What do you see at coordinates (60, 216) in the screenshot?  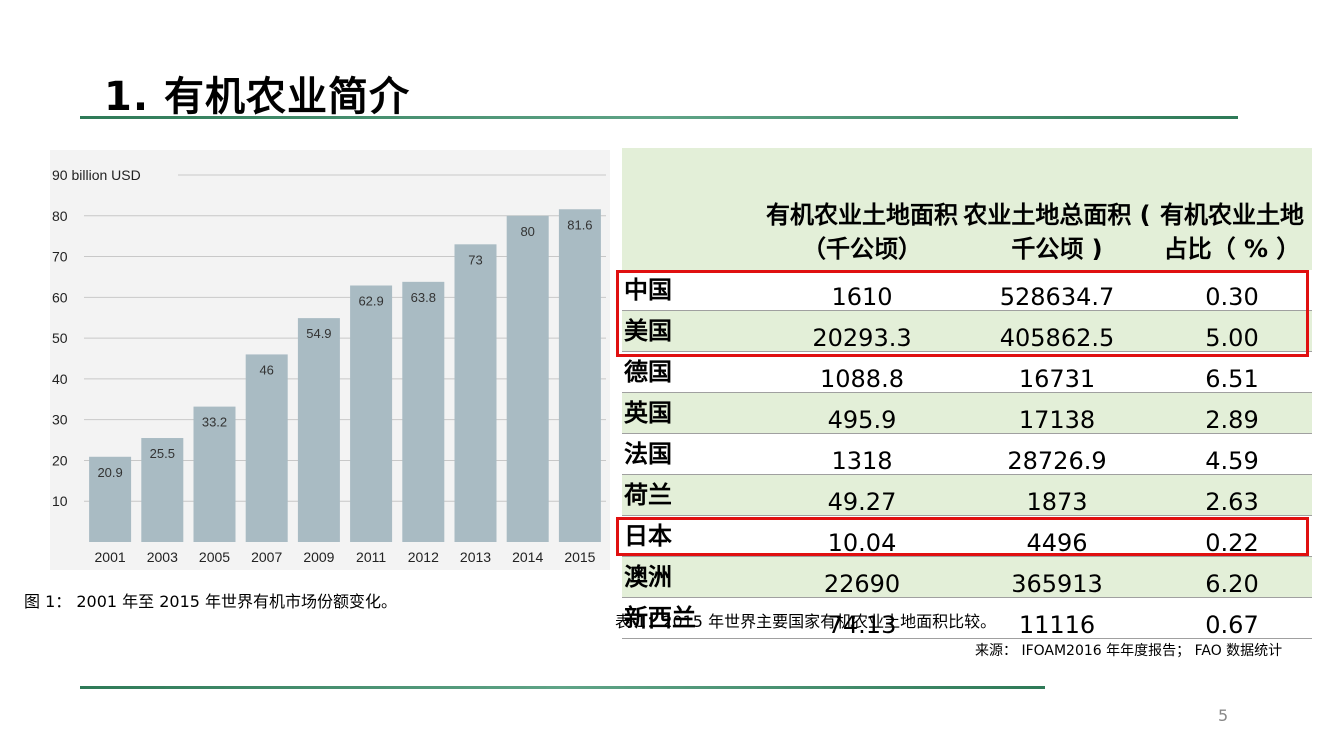 I see `y-tick-label: 80` at bounding box center [60, 216].